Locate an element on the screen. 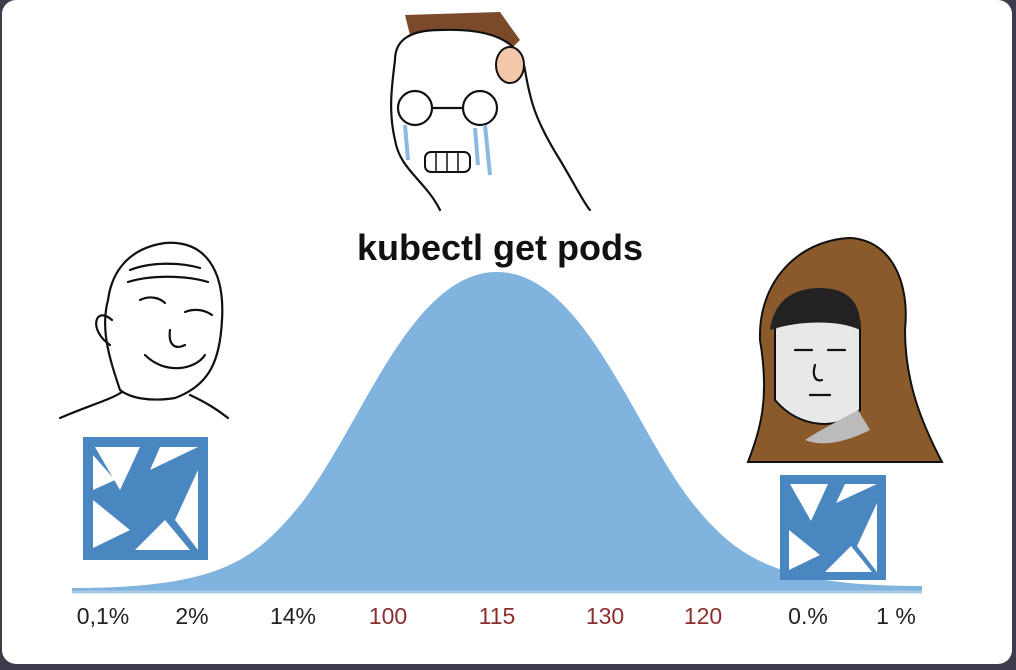 The width and height of the screenshot is (1016, 670). character-right is located at coordinates (845, 349).